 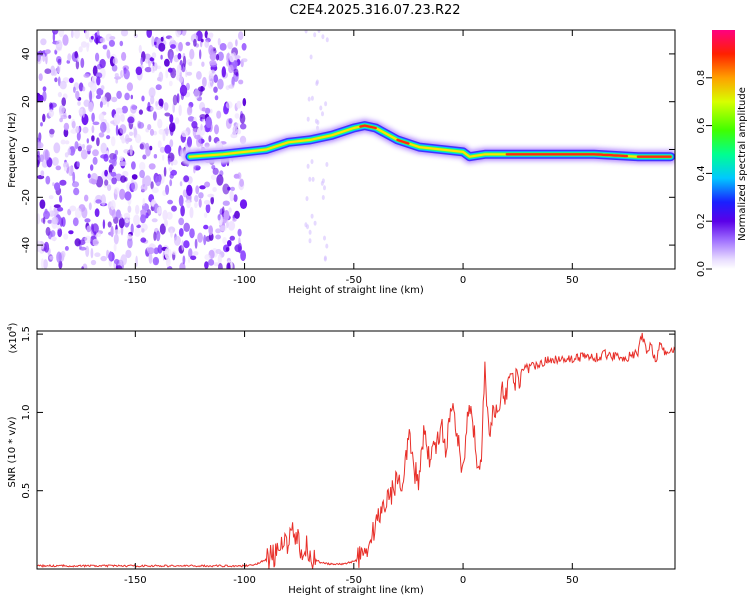 What do you see at coordinates (463, 580) in the screenshot?
I see `snr-x-tick-label: 0` at bounding box center [463, 580].